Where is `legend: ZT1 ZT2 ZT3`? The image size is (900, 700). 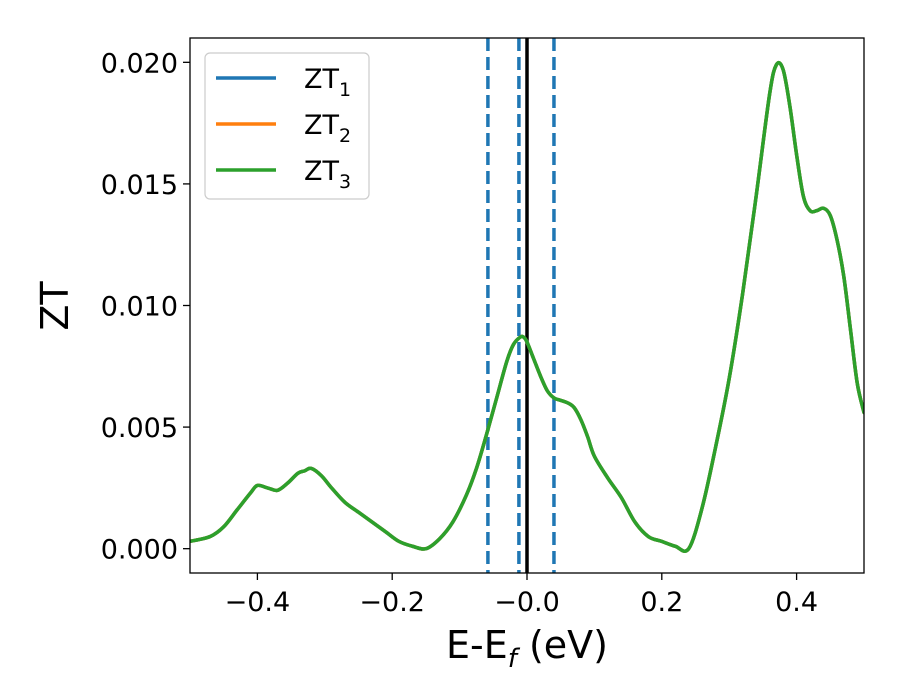
legend: ZT1 ZT2 ZT3 is located at coordinates (287, 126).